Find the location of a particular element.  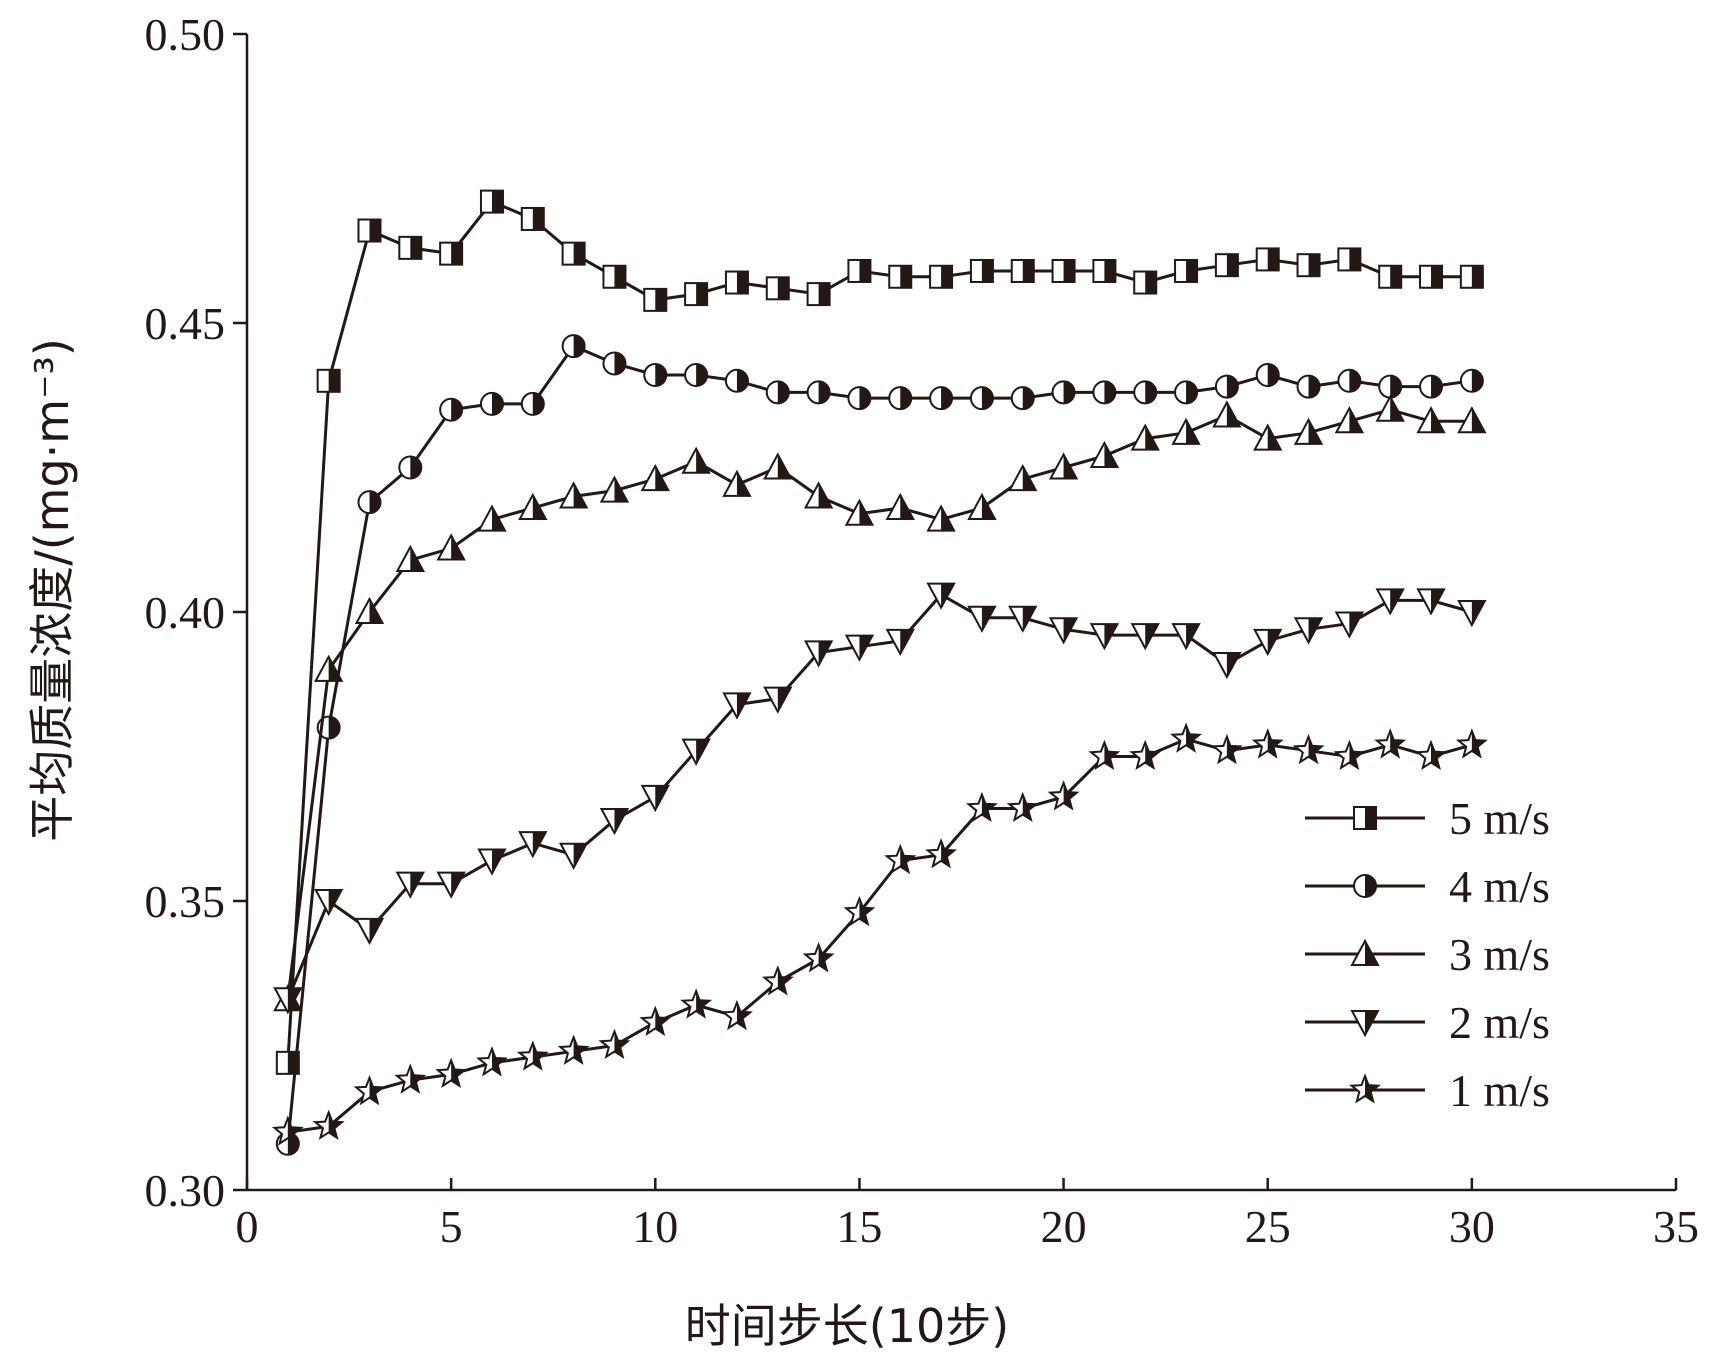

x-tick-label: 20 is located at coordinates (1064, 1226).